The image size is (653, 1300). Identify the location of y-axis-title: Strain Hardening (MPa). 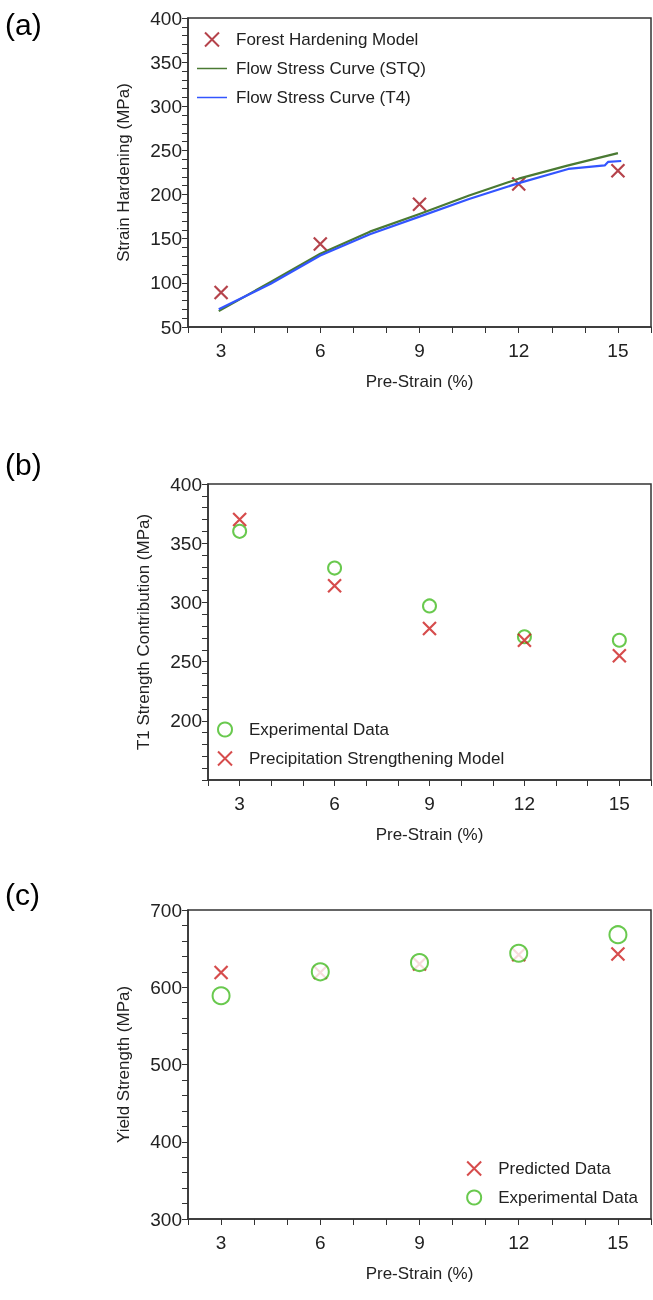
(123, 172).